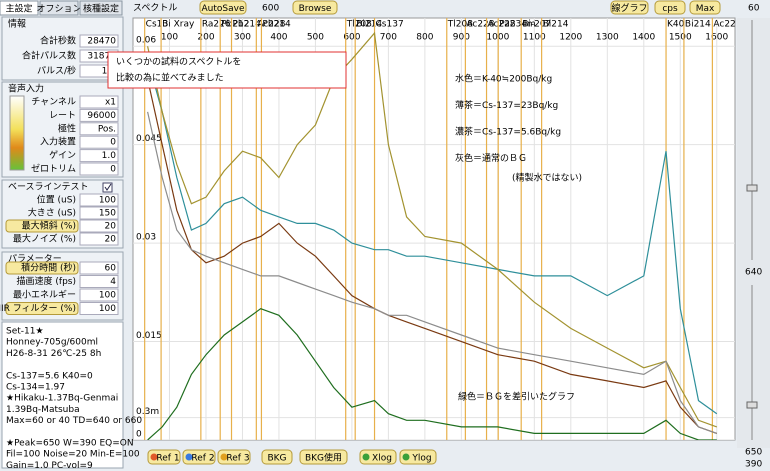 The width and height of the screenshot is (770, 471). Describe the element at coordinates (242, 38) in the screenshot. I see `x-tick-label: 300` at that location.